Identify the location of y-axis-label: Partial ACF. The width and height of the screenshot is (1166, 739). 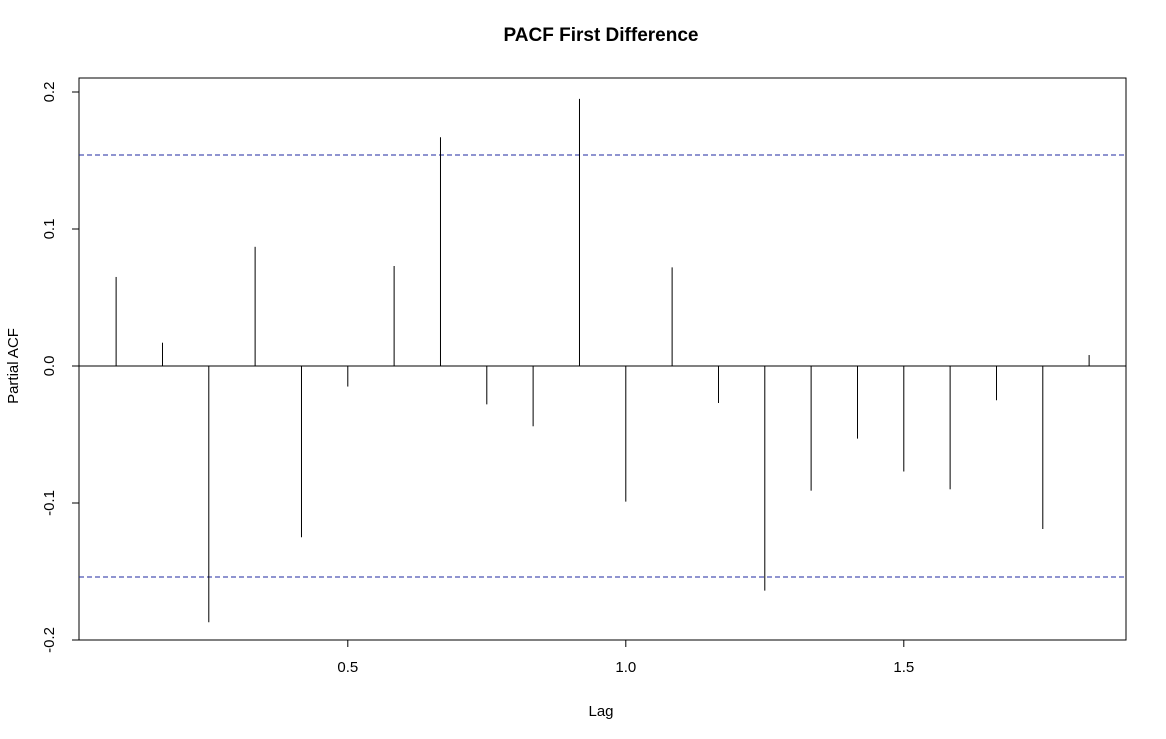
(13, 366).